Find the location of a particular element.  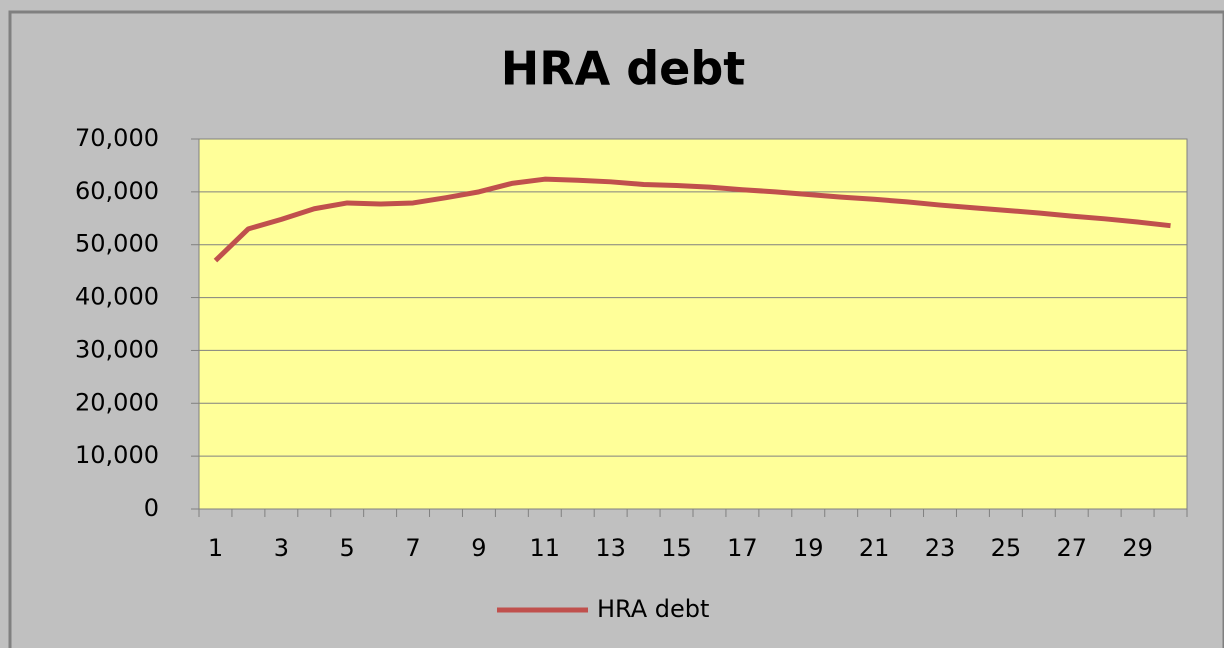

x-tick-label: 3 is located at coordinates (281, 548).